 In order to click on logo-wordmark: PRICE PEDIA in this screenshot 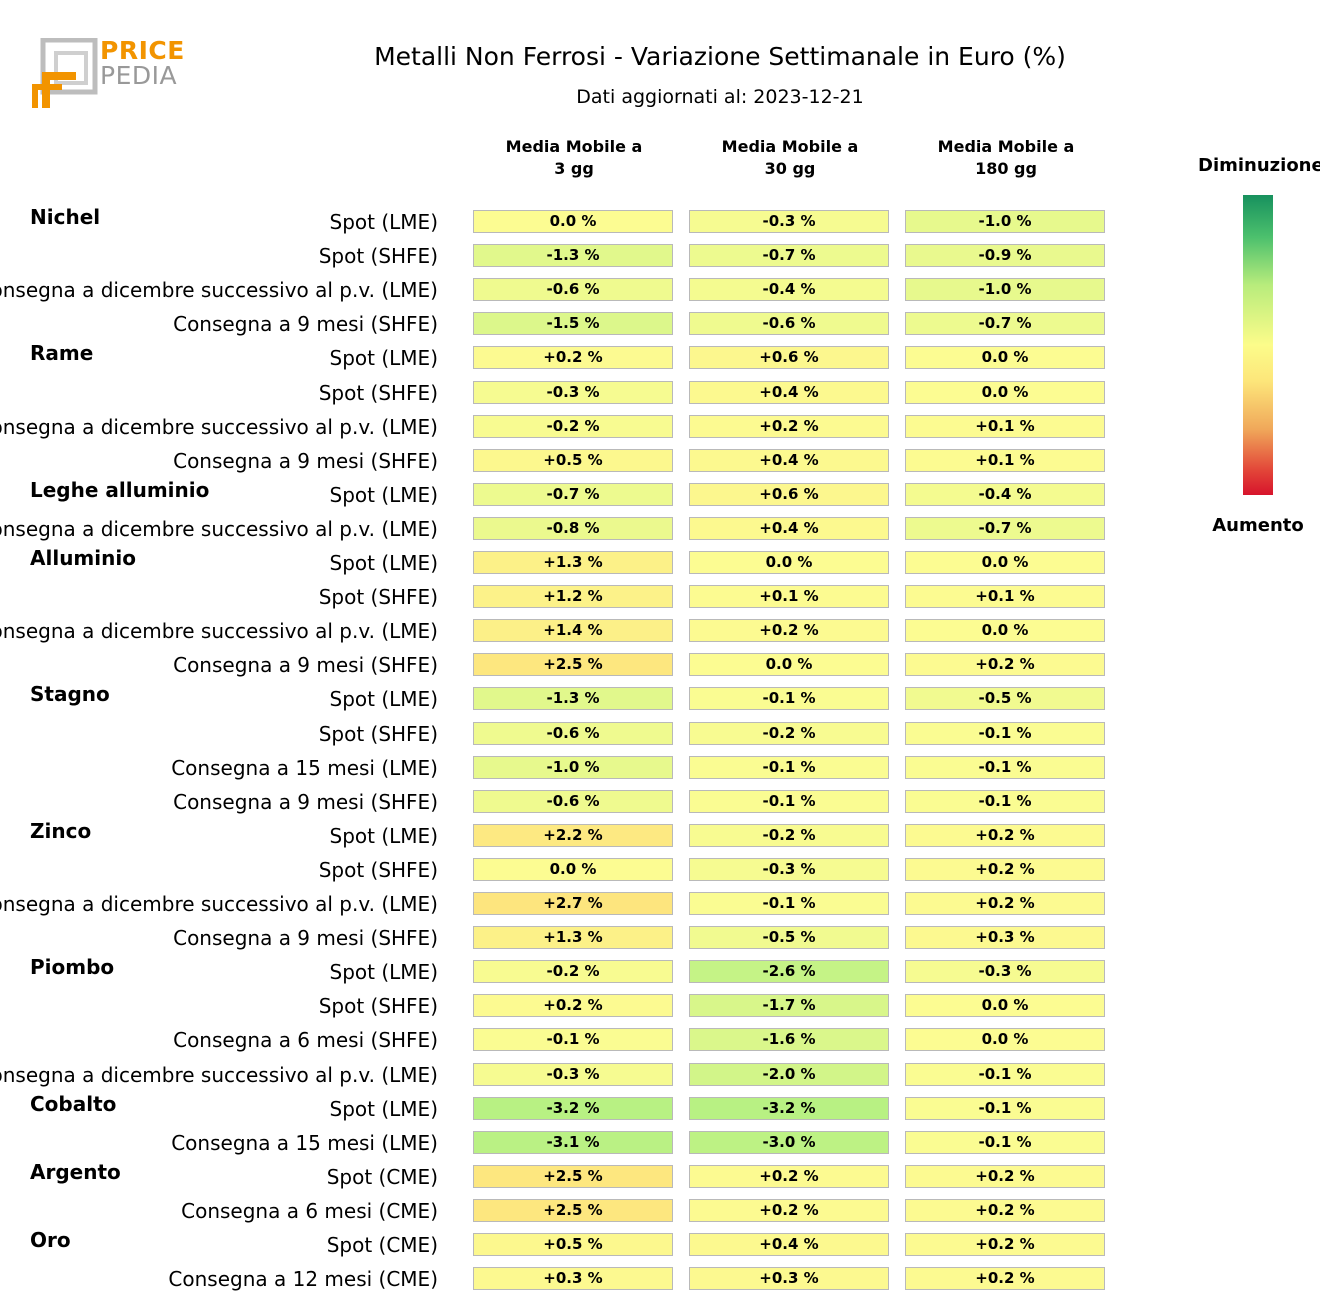, I will do `click(142, 63)`.